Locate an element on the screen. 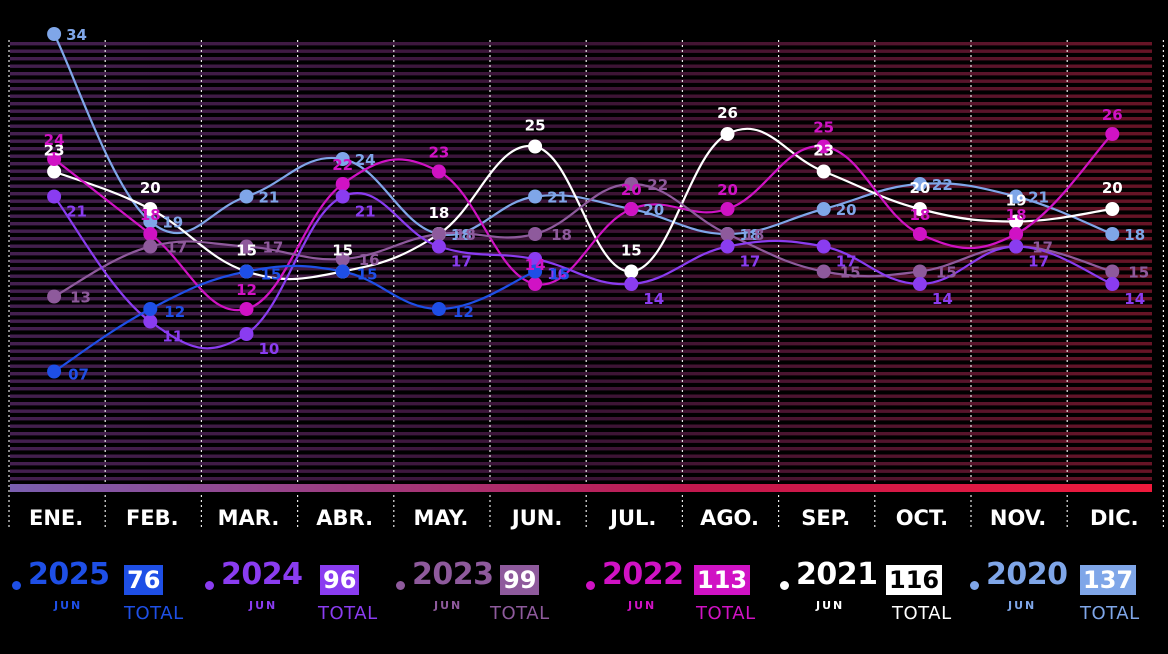 Image resolution: width=1168 pixels, height=654 pixels. data-label-2021: 26 is located at coordinates (727, 113).